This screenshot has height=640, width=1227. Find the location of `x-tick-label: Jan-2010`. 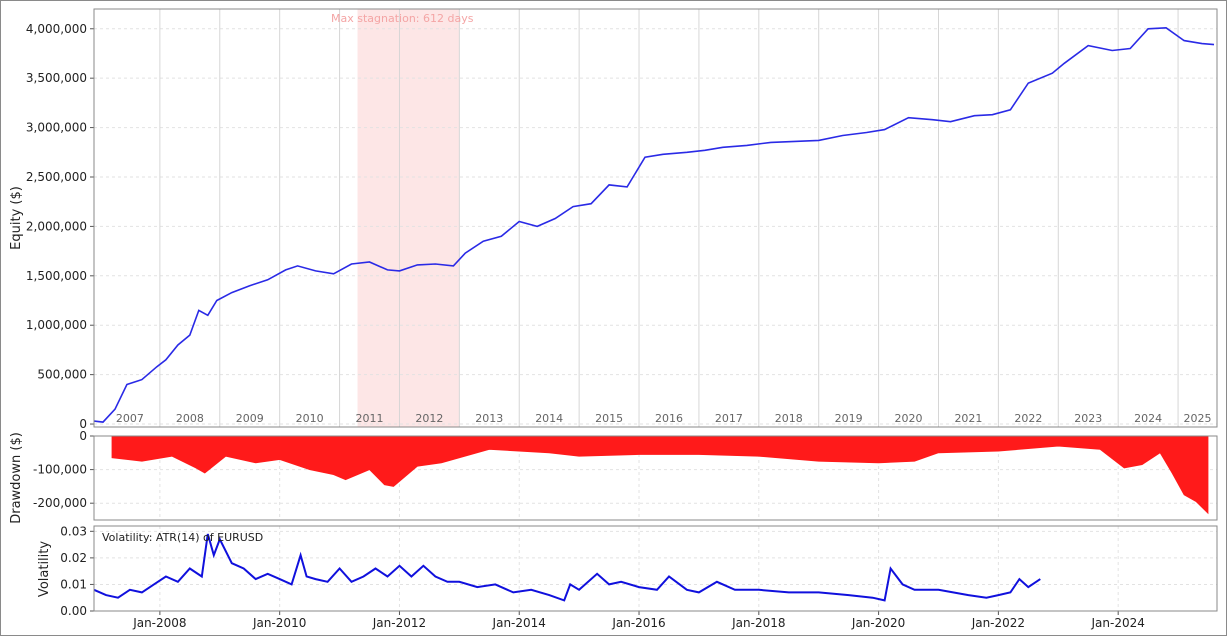

x-tick-label: Jan-2010 is located at coordinates (279, 623).